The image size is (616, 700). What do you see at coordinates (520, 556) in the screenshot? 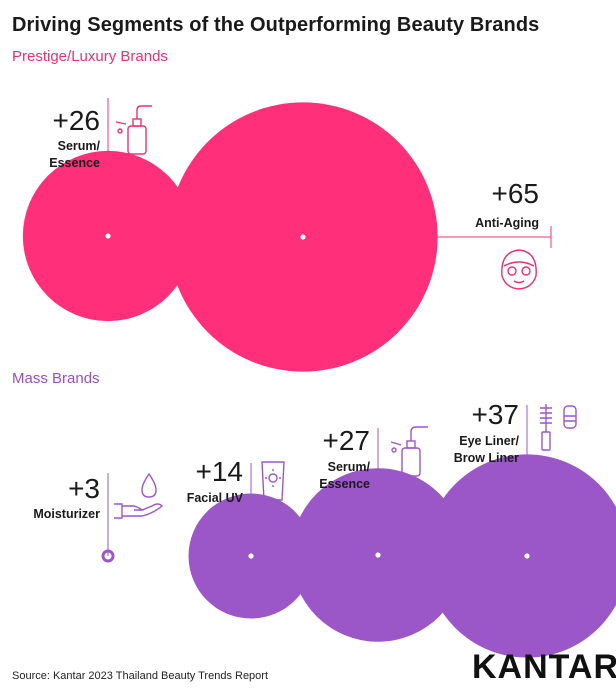
I see `bubble-eye-liner-brow-liner` at bounding box center [520, 556].